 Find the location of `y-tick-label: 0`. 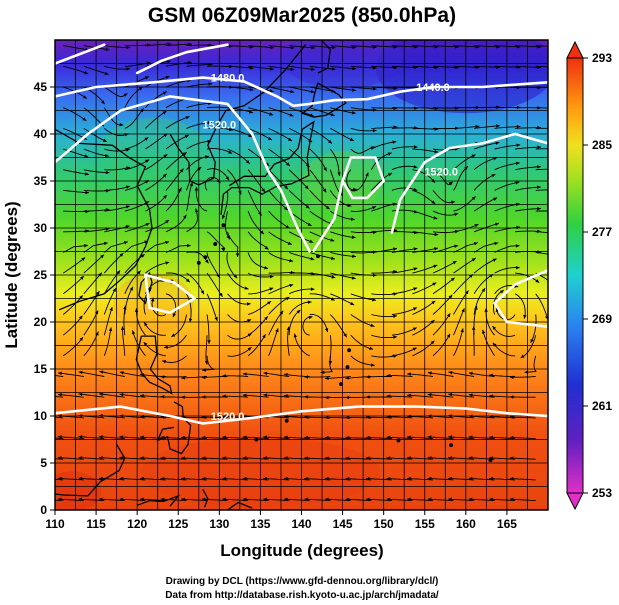

y-tick-label: 0 is located at coordinates (43, 510).